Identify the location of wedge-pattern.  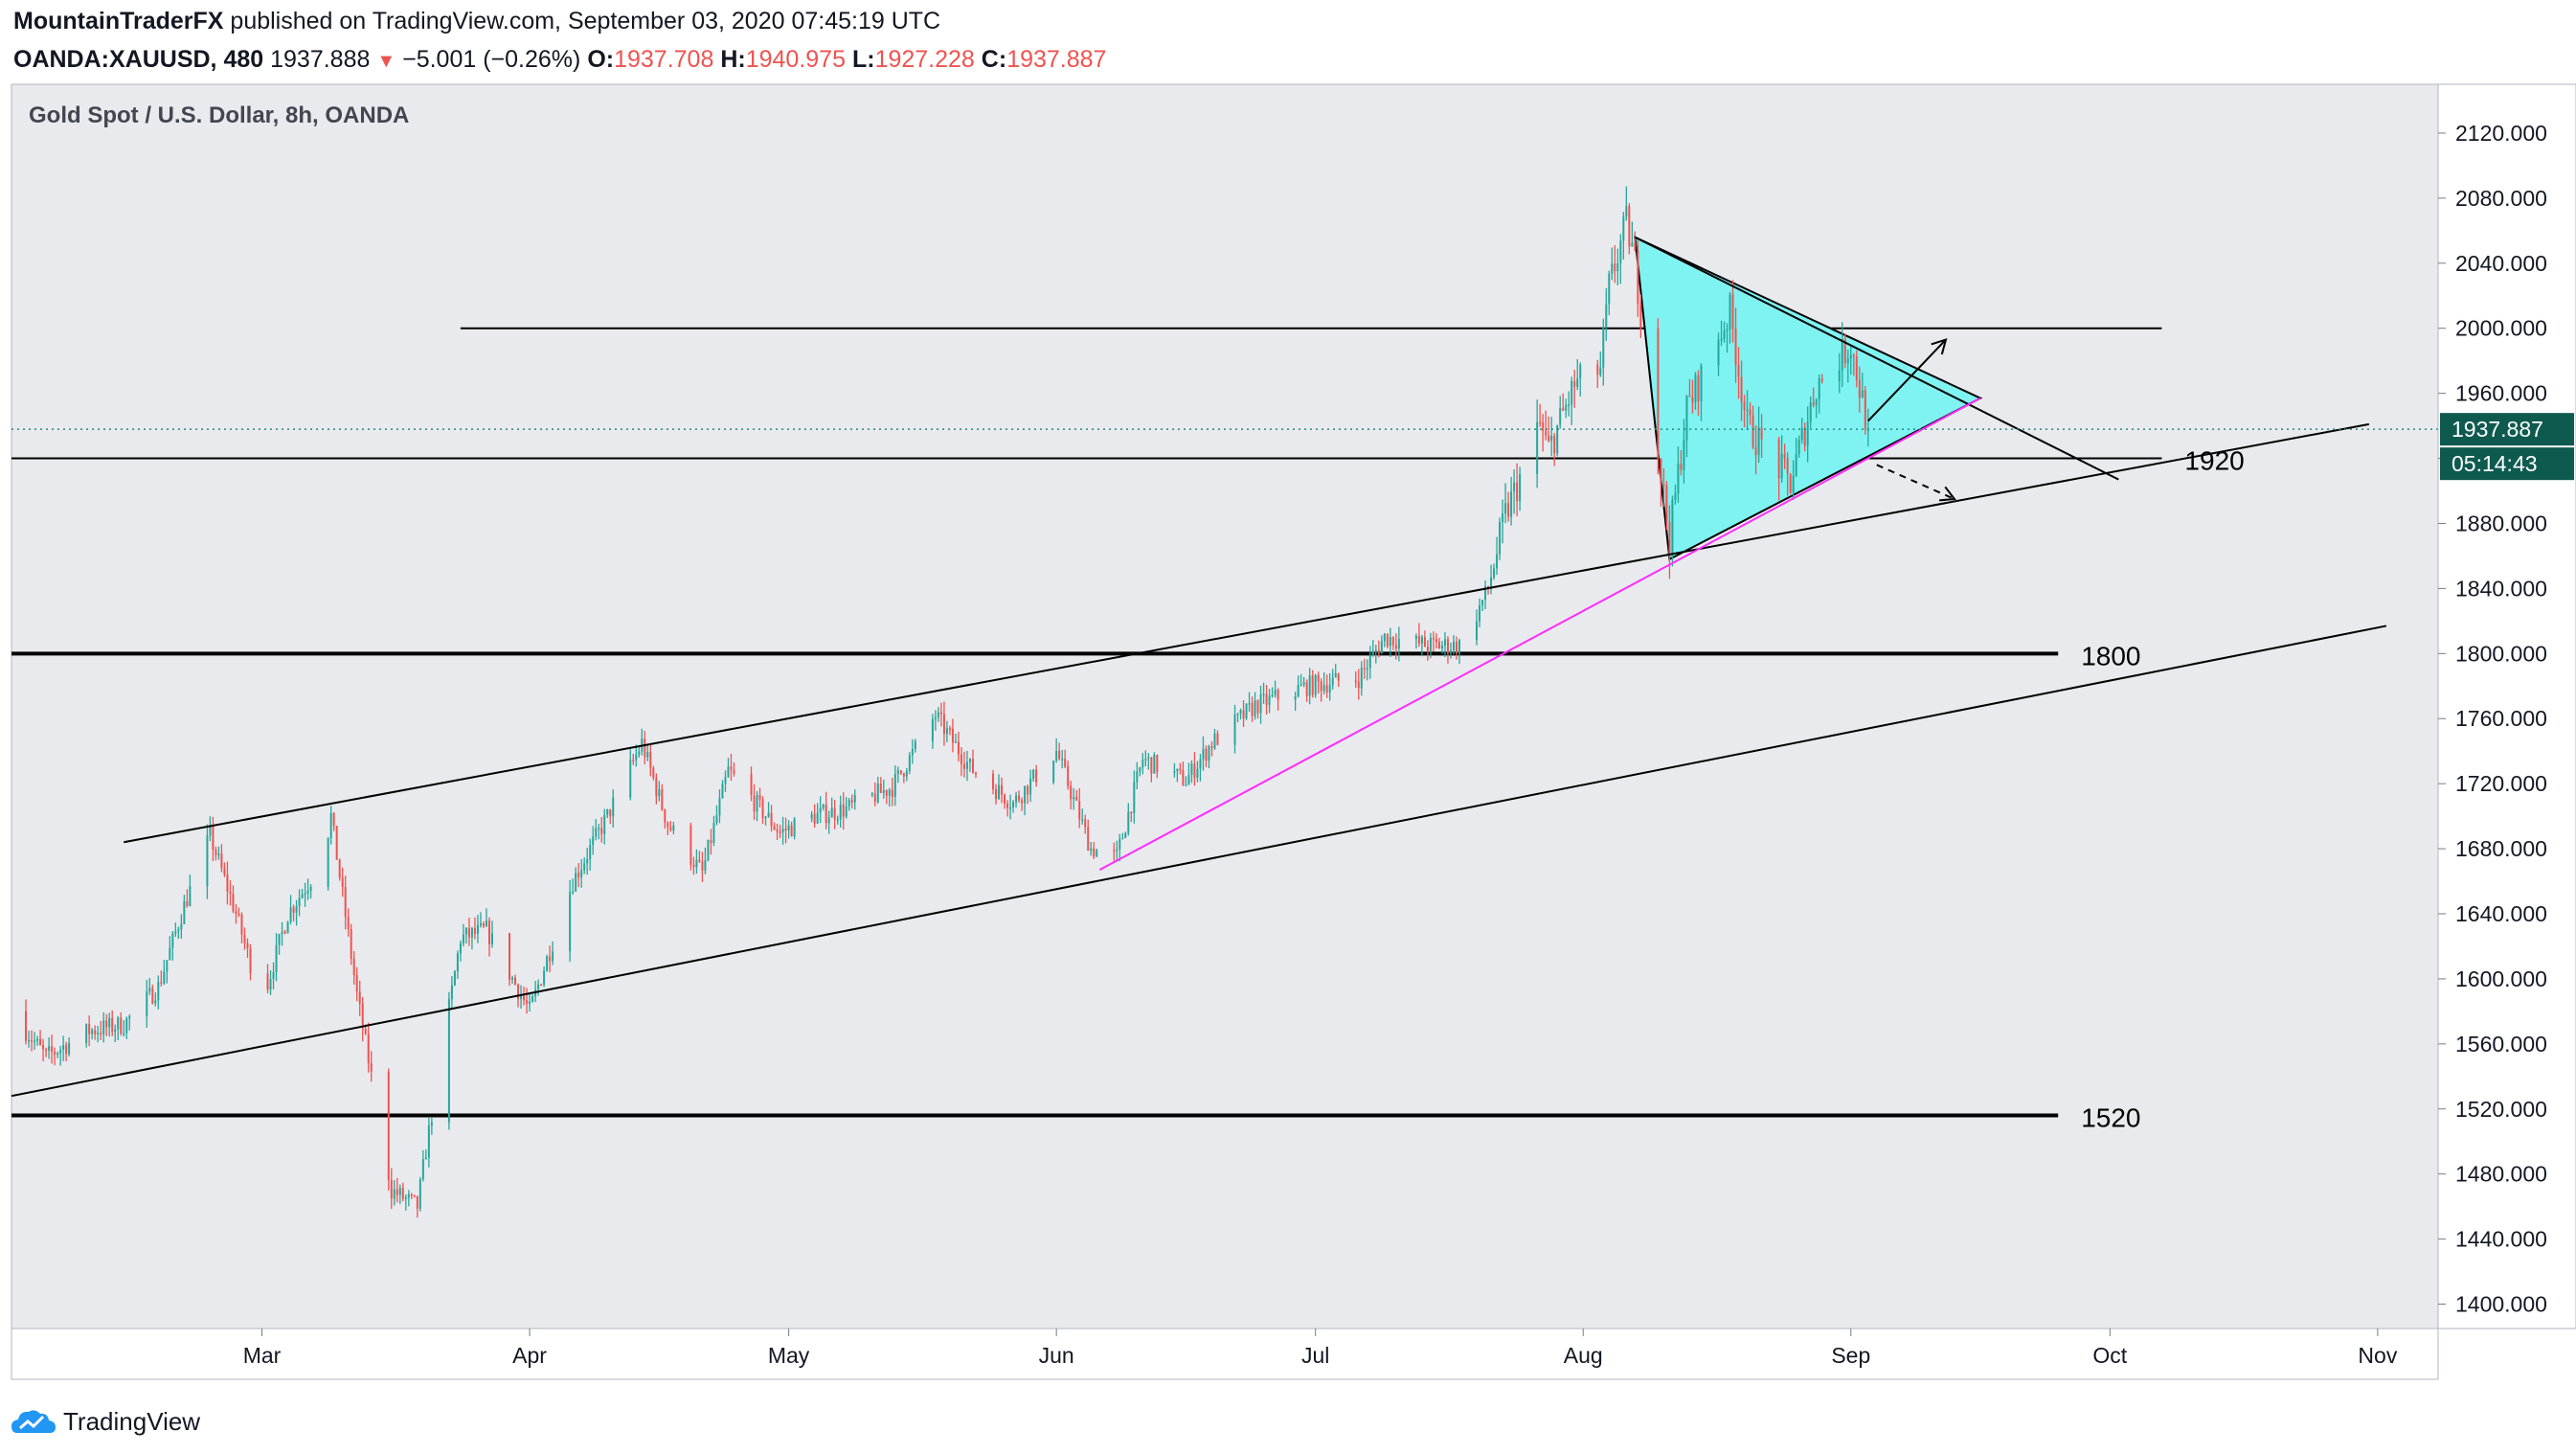
(1808, 398).